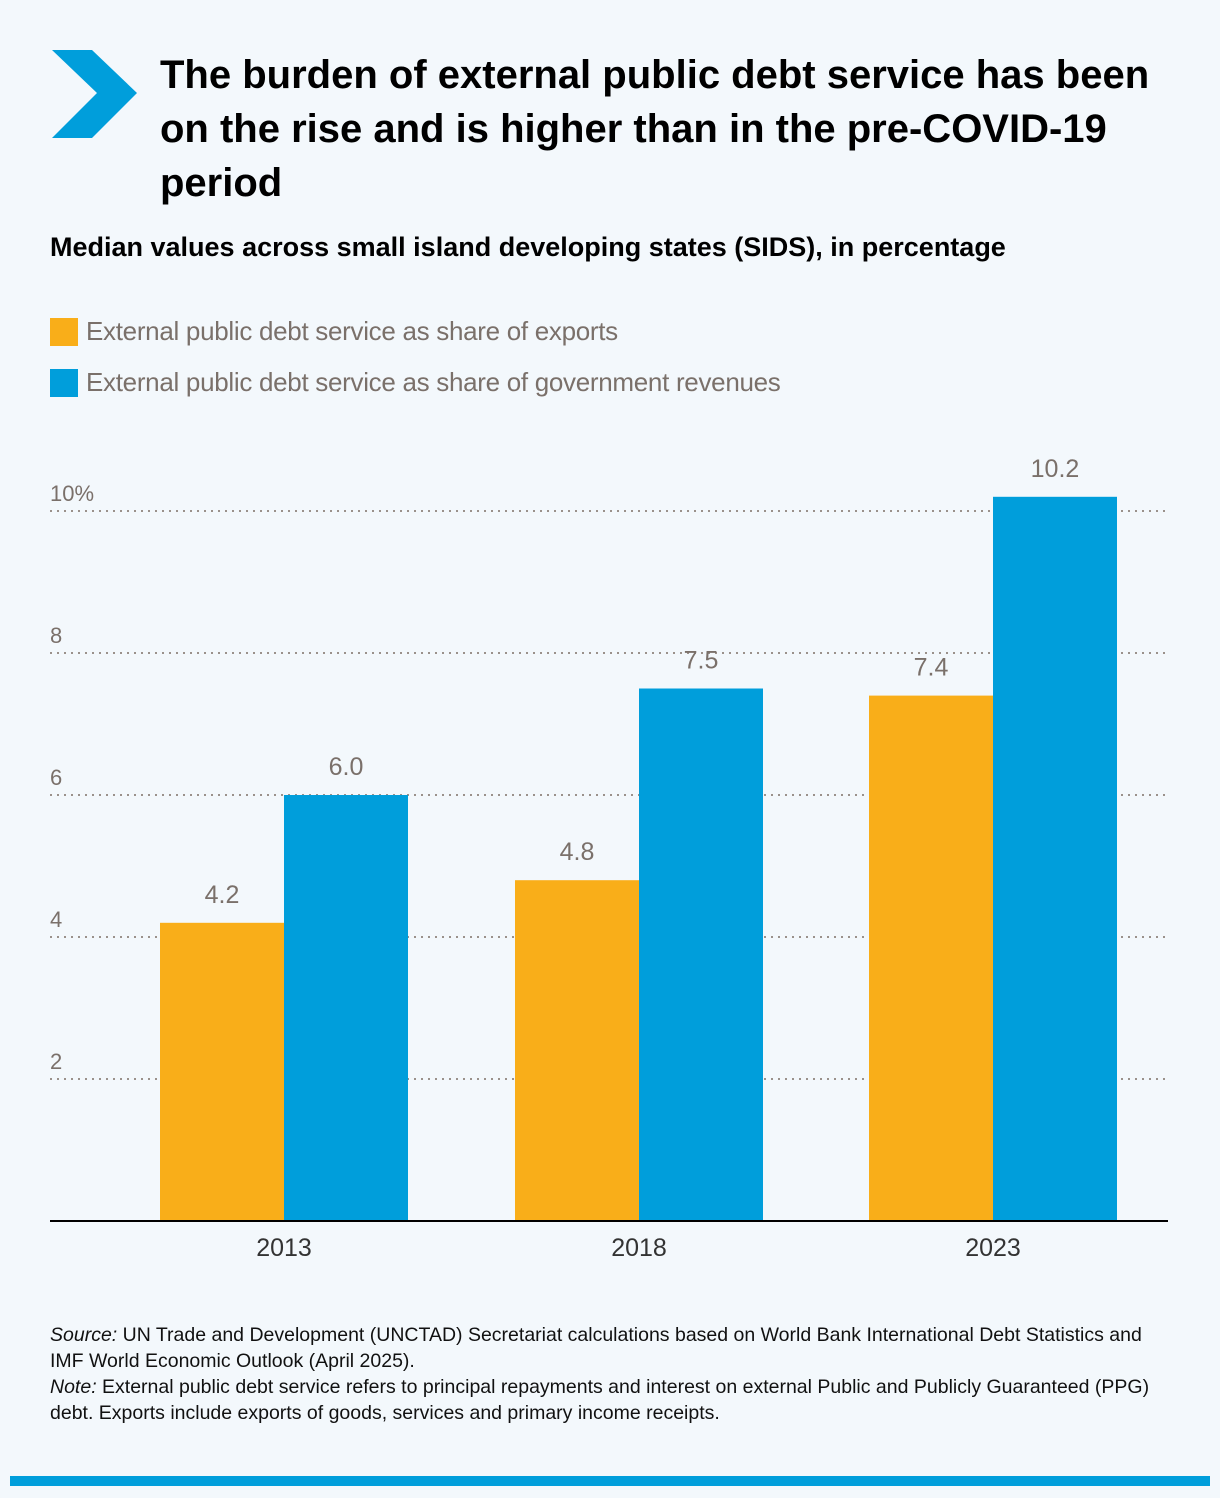  What do you see at coordinates (577, 852) in the screenshot?
I see `data-label: 4.8` at bounding box center [577, 852].